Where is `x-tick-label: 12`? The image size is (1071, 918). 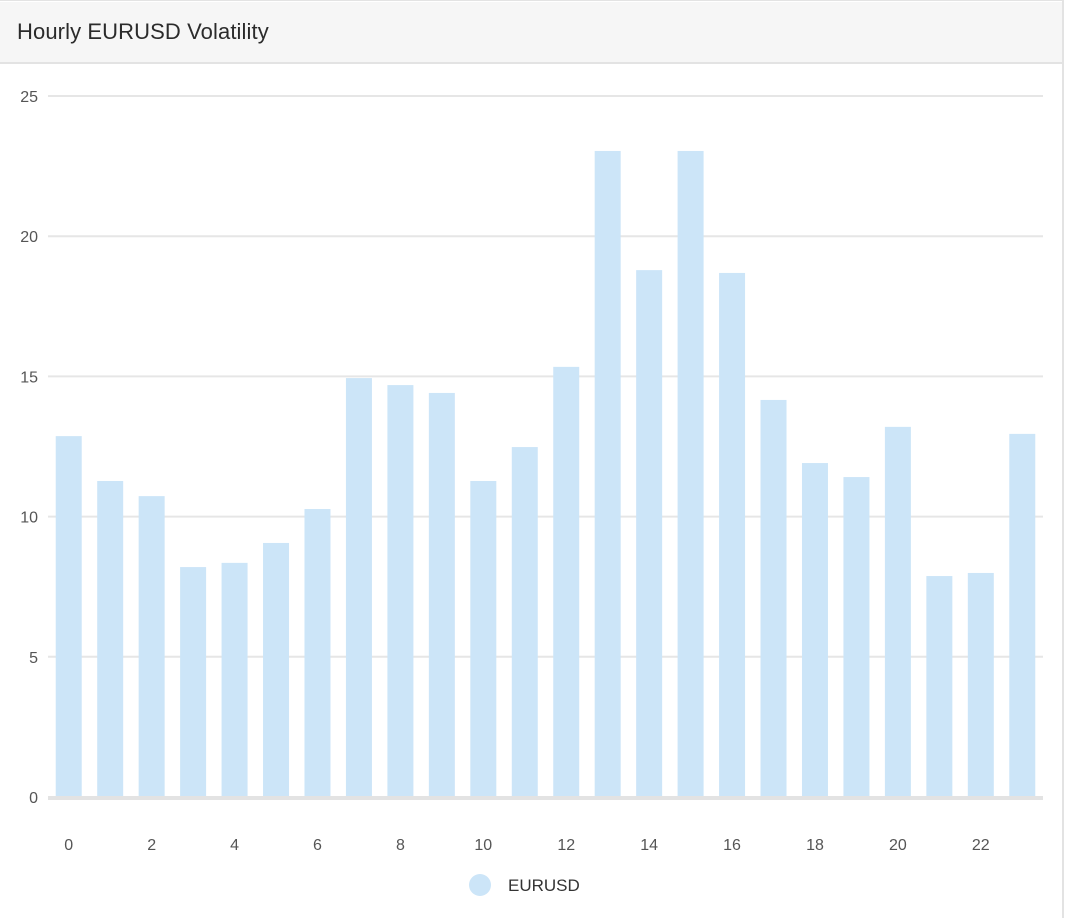
x-tick-label: 12 is located at coordinates (566, 845).